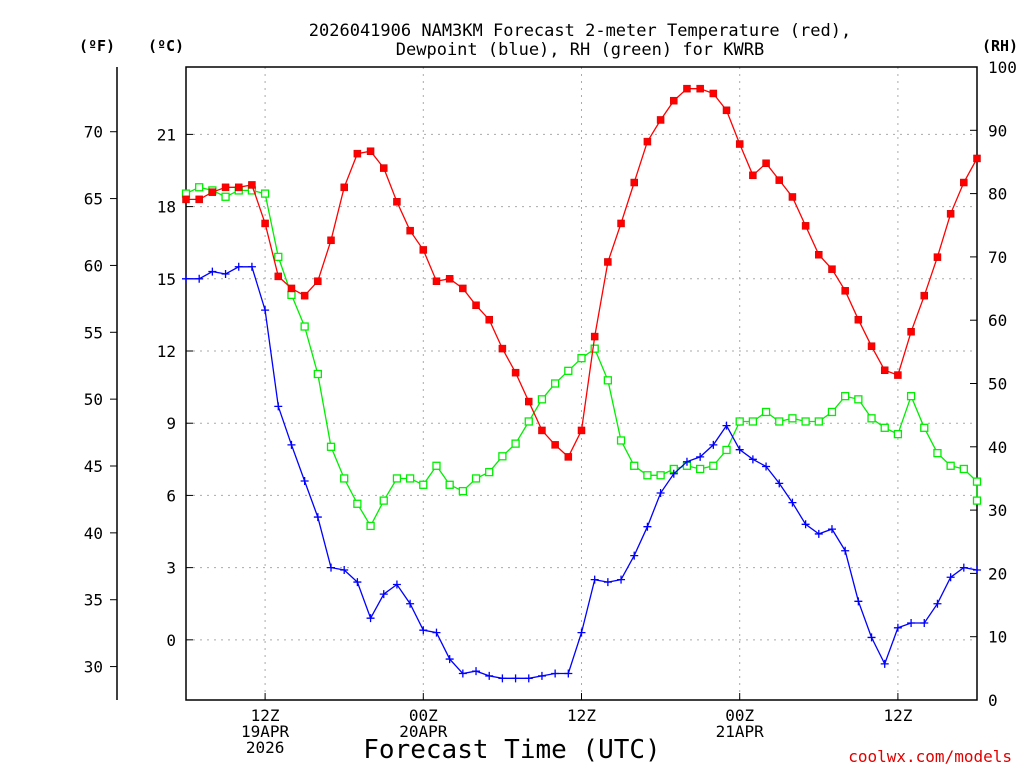 The image size is (1024, 768). I want to click on rh-tick-label: 100, so click(1002, 67).